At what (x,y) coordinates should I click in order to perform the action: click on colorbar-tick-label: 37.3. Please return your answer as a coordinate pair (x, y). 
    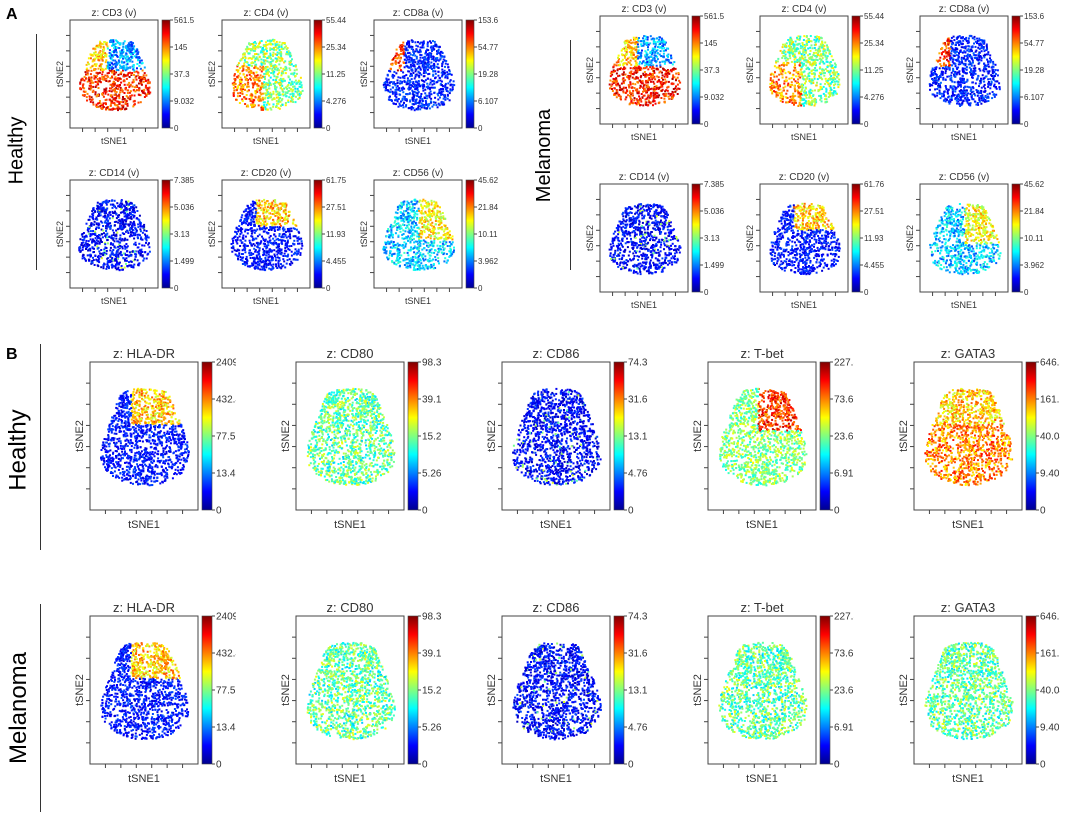
    Looking at the image, I should click on (182, 74).